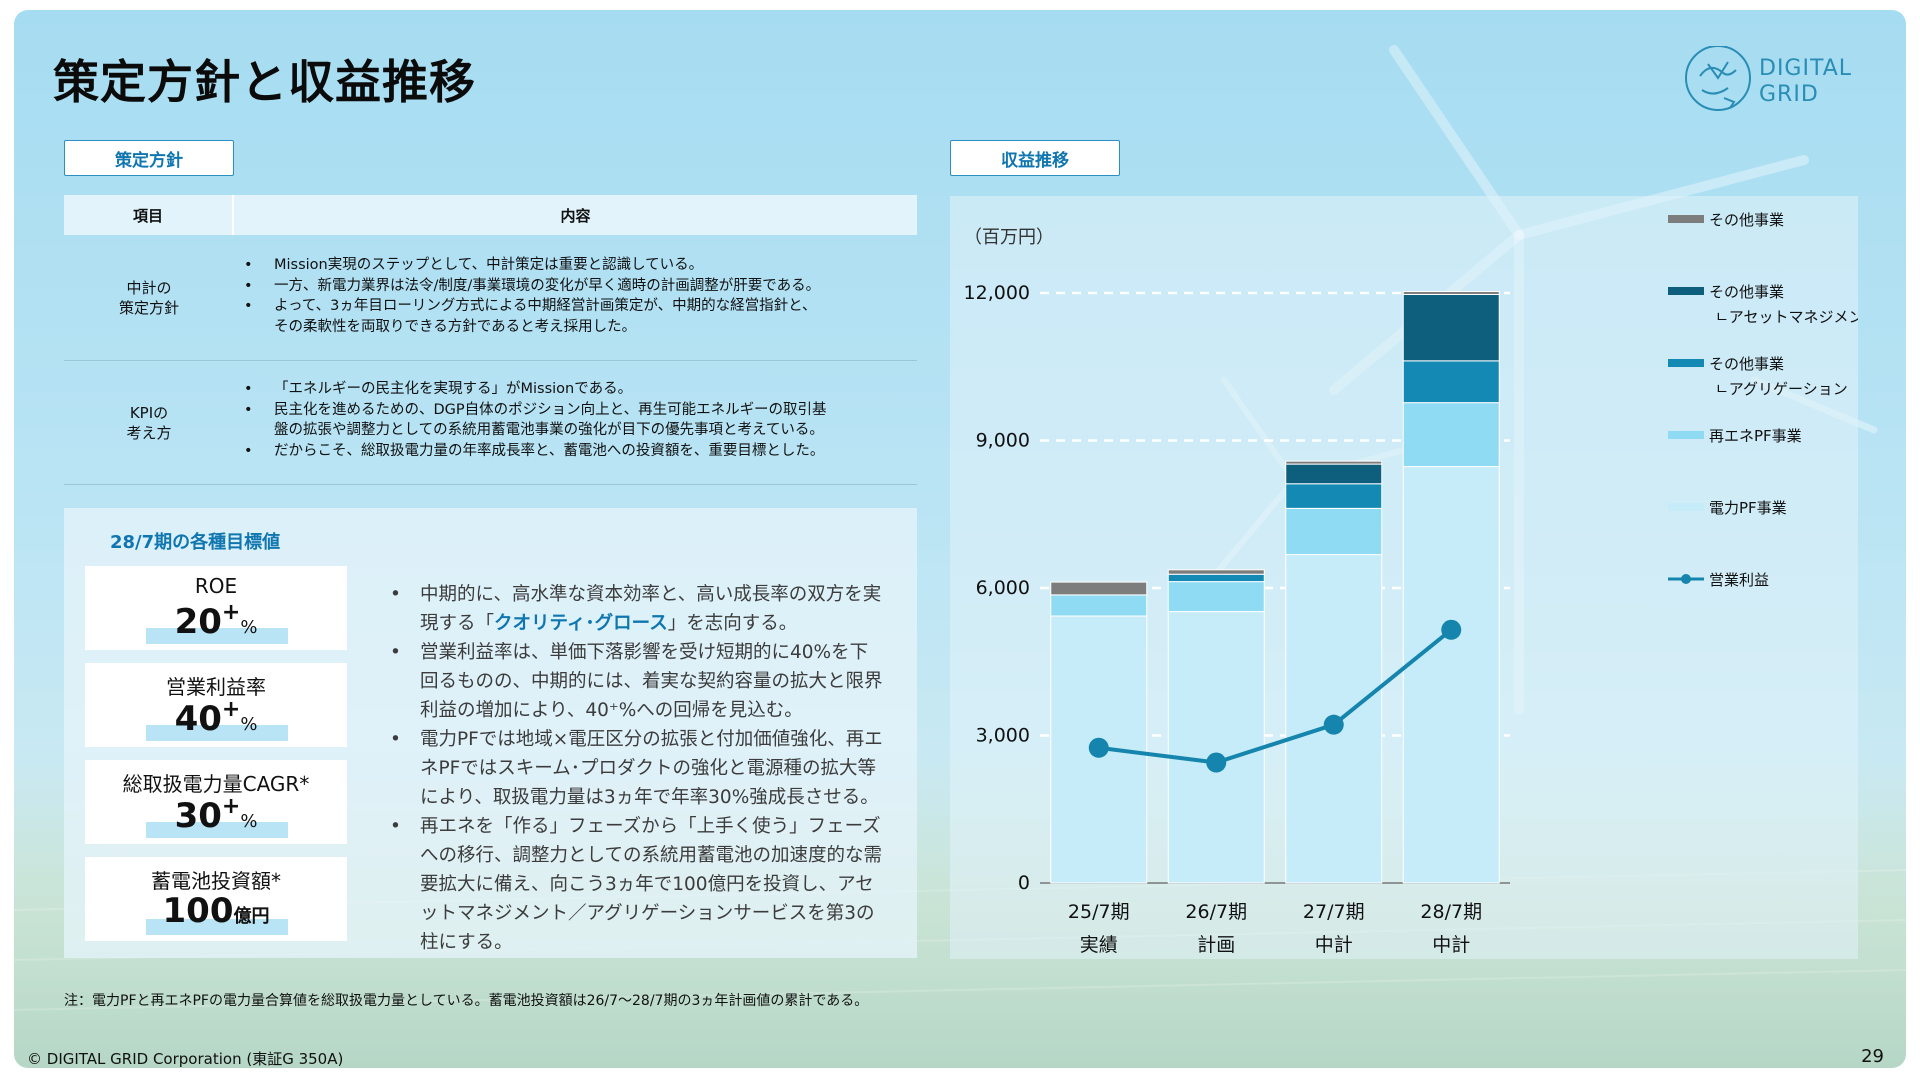 The height and width of the screenshot is (1080, 1920). What do you see at coordinates (216, 815) in the screenshot?
I see `kpi-value: 30+%` at bounding box center [216, 815].